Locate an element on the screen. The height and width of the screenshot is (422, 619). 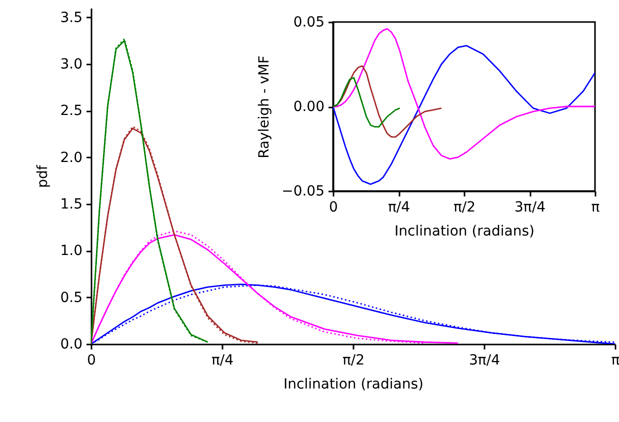
y-tick-label: 1.0 is located at coordinates (71, 251).